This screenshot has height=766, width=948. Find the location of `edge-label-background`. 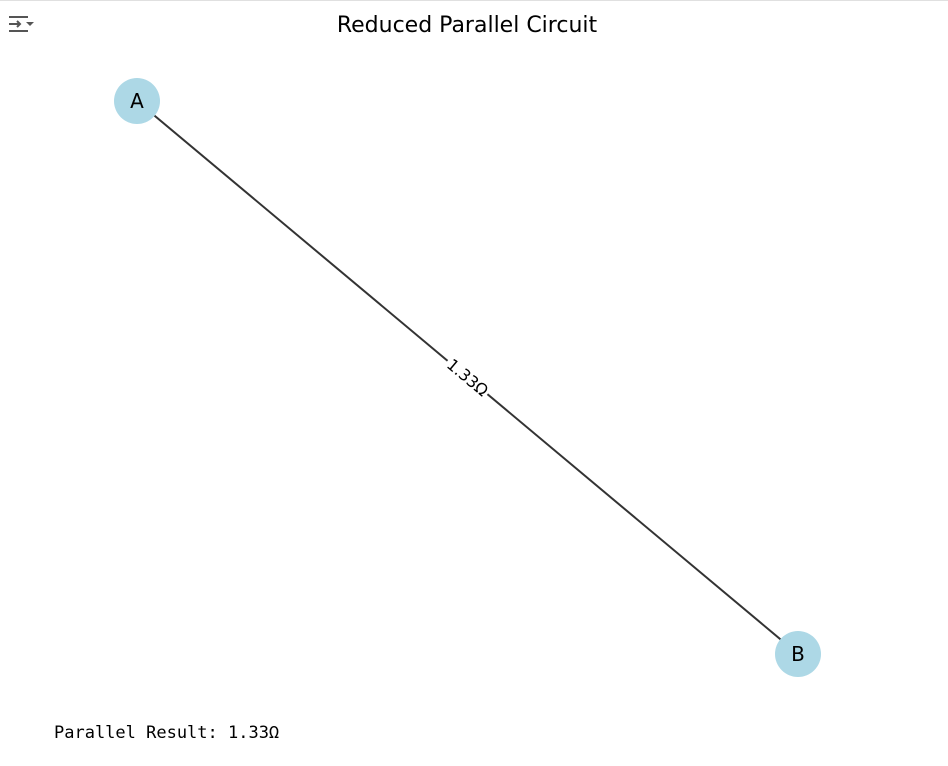

edge-label-background is located at coordinates (467, 377).